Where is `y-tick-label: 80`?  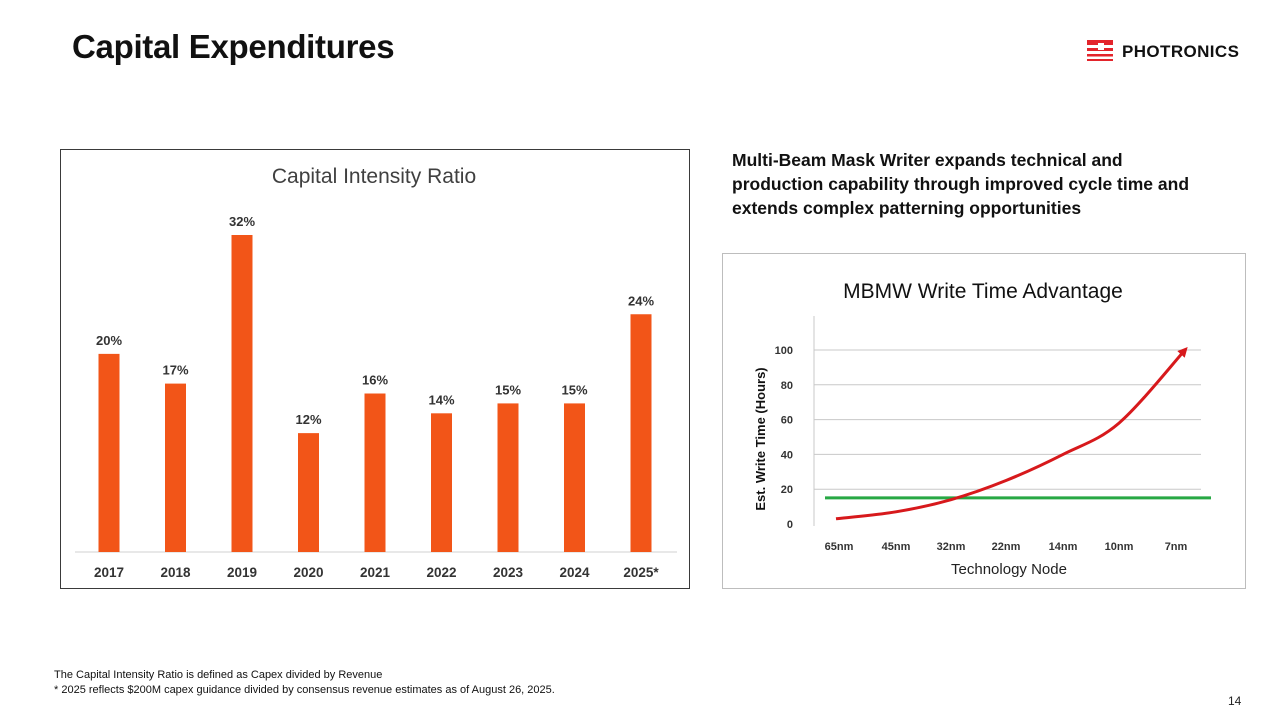
y-tick-label: 80 is located at coordinates (787, 386).